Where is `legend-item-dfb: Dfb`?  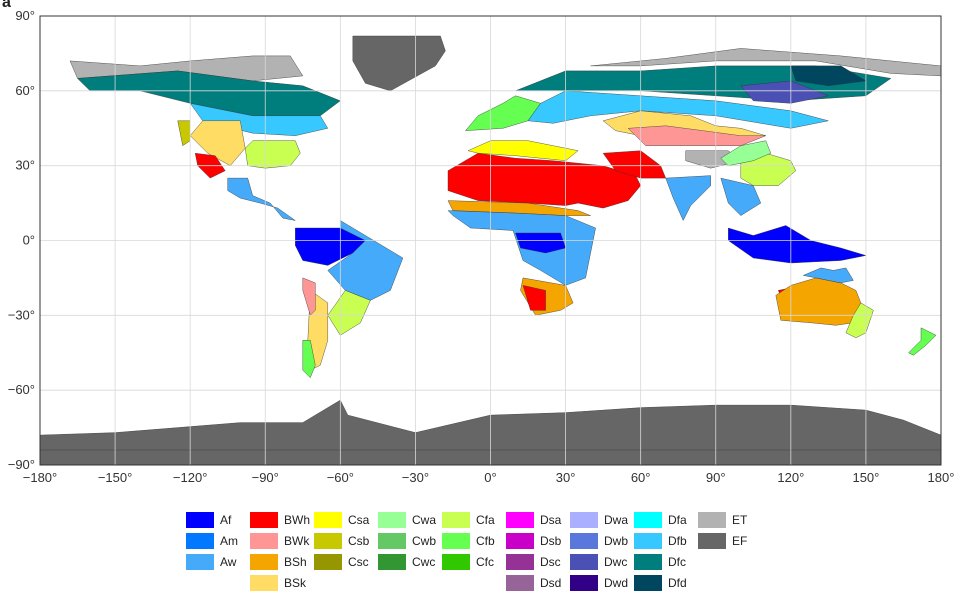 legend-item-dfb: Dfb is located at coordinates (660, 541).